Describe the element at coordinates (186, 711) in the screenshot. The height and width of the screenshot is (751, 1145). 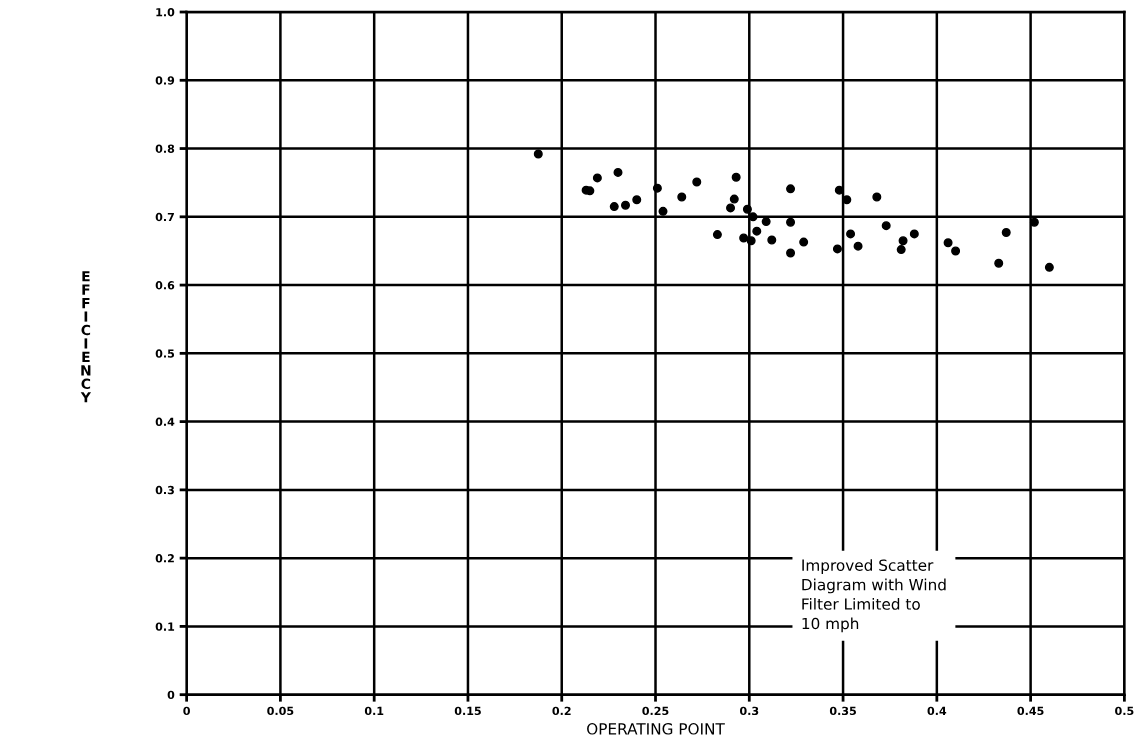
I see `x-tick-label: 0` at that location.